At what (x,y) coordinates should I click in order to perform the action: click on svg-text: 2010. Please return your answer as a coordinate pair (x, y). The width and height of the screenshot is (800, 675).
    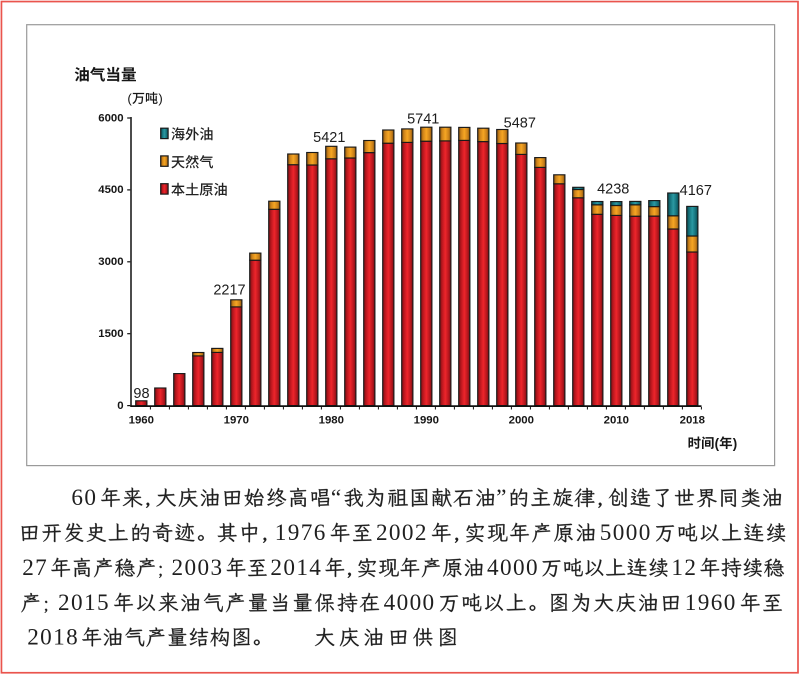
    Looking at the image, I should click on (616, 421).